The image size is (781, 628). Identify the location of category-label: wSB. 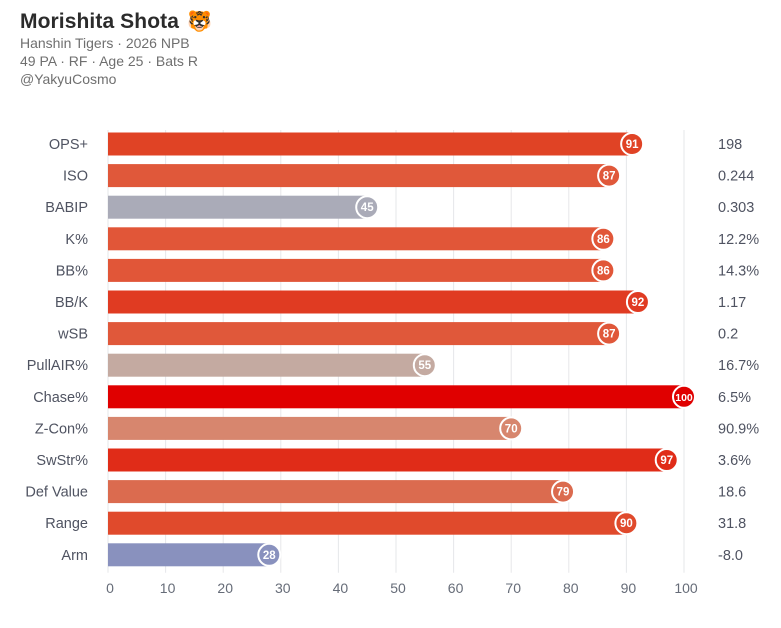
(72, 335).